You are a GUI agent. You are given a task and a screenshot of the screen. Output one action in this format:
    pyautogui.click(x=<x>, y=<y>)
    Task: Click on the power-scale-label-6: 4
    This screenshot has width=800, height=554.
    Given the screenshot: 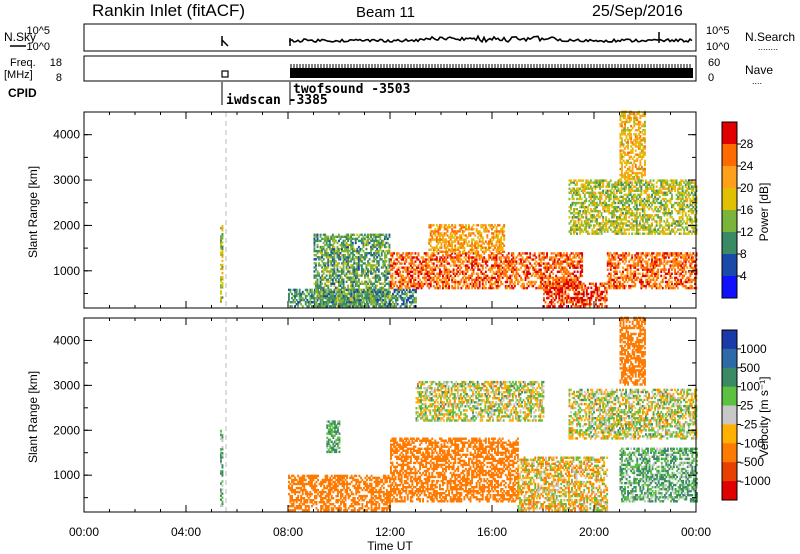 What is the action you would take?
    pyautogui.click(x=743, y=276)
    